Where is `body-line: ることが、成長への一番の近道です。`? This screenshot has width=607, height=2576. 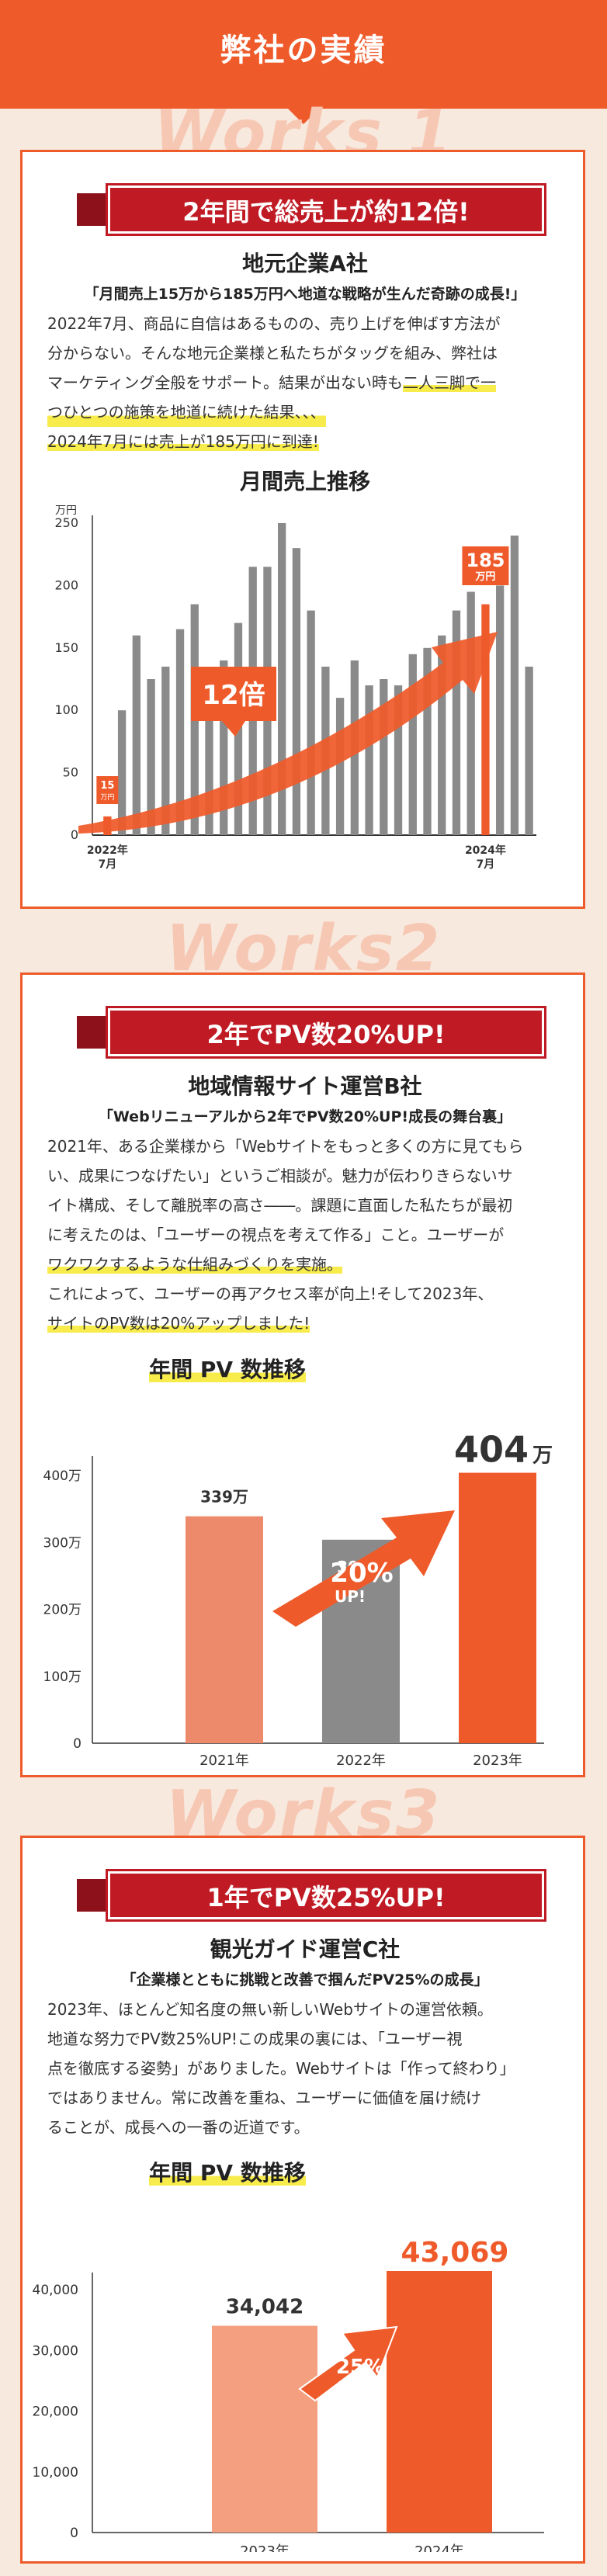
body-line: ることが、成長への一番の近道です。 is located at coordinates (178, 2127).